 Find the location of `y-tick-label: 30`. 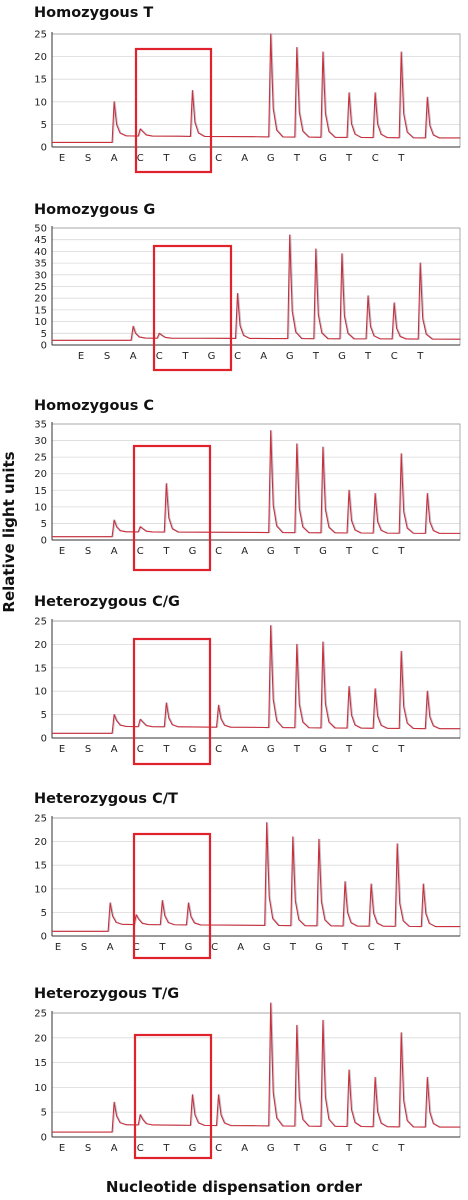

y-tick-label: 30 is located at coordinates (40, 275).